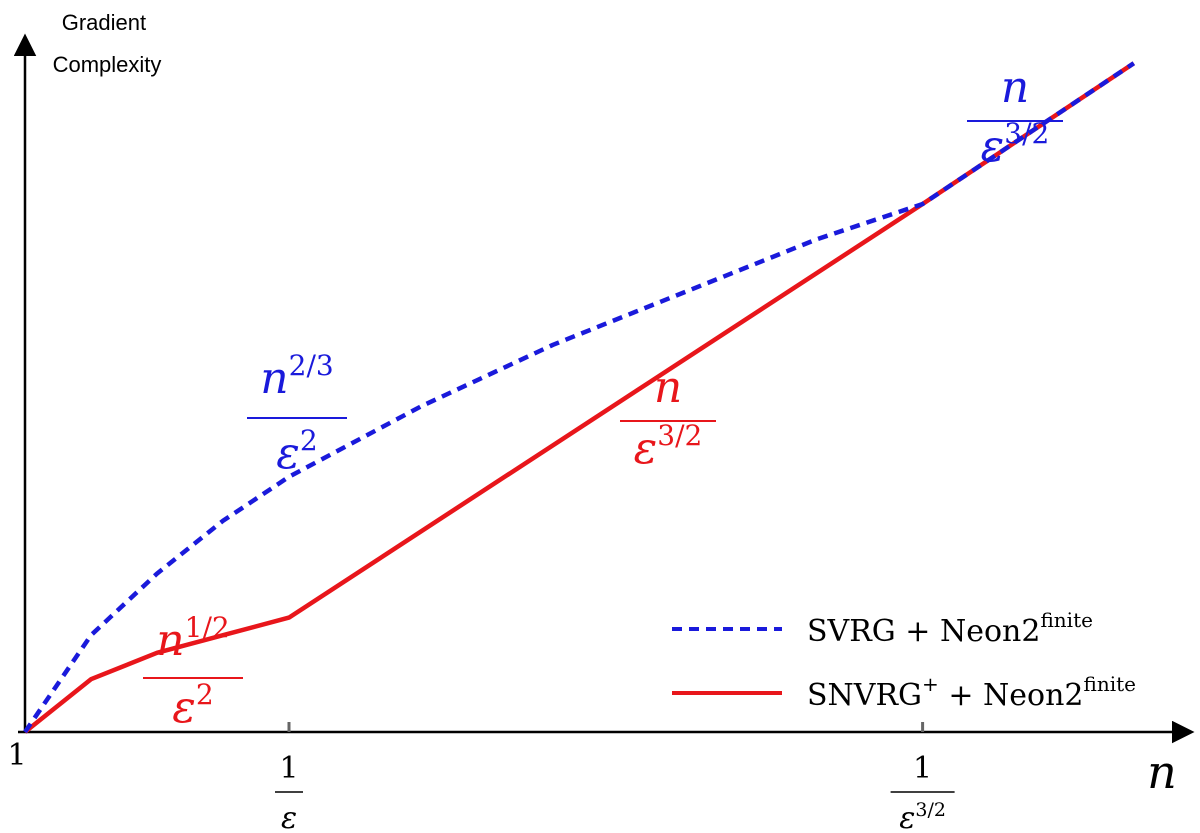  What do you see at coordinates (296, 376) in the screenshot?
I see `annotation-numerator: n2/3` at bounding box center [296, 376].